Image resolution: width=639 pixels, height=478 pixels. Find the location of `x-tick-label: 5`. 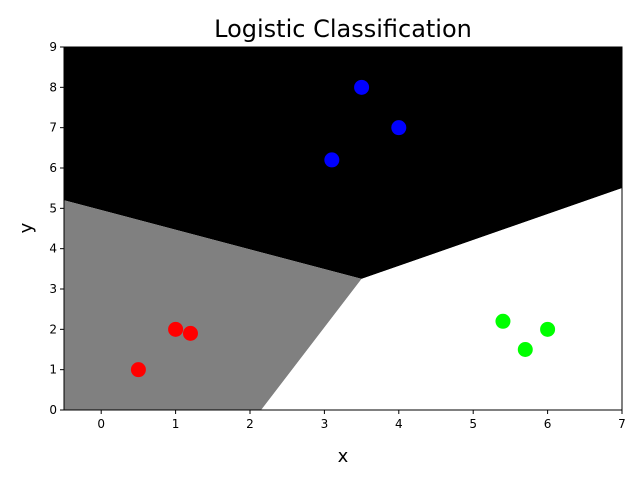

x-tick-label: 5 is located at coordinates (473, 424).